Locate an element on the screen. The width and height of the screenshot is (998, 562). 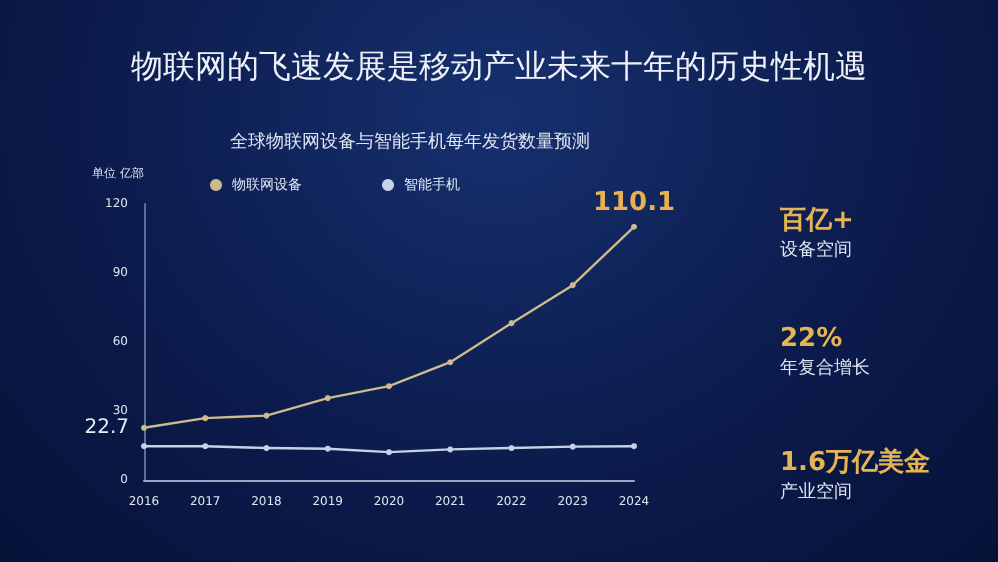
chart-subtitle: 全球物联网设备与智能手机每年发货数量预测 is located at coordinates (410, 142).